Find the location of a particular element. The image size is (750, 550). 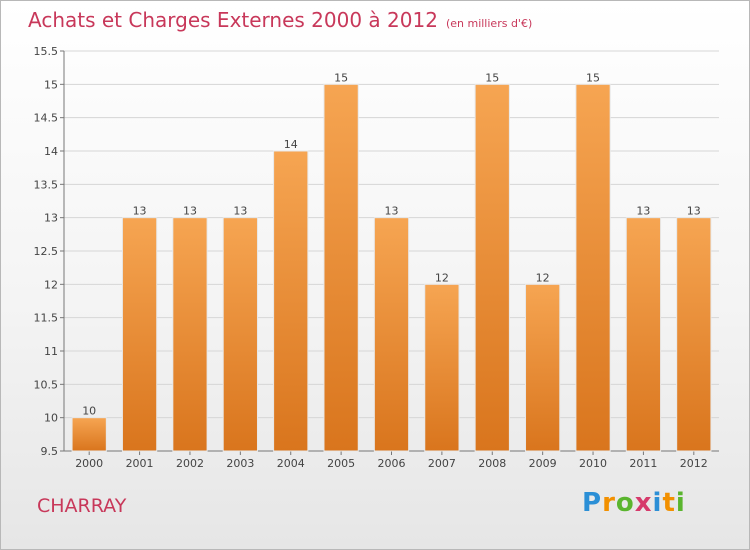

logo-letter: o is located at coordinates (625, 503).